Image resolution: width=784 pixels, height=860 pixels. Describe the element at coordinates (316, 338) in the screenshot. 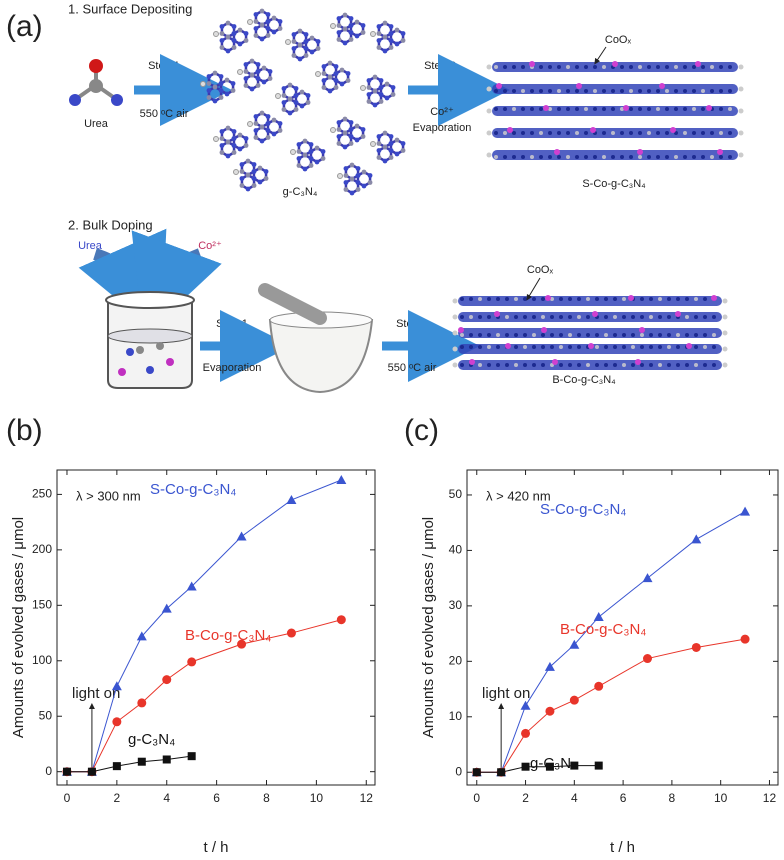

I see `mortar` at that location.